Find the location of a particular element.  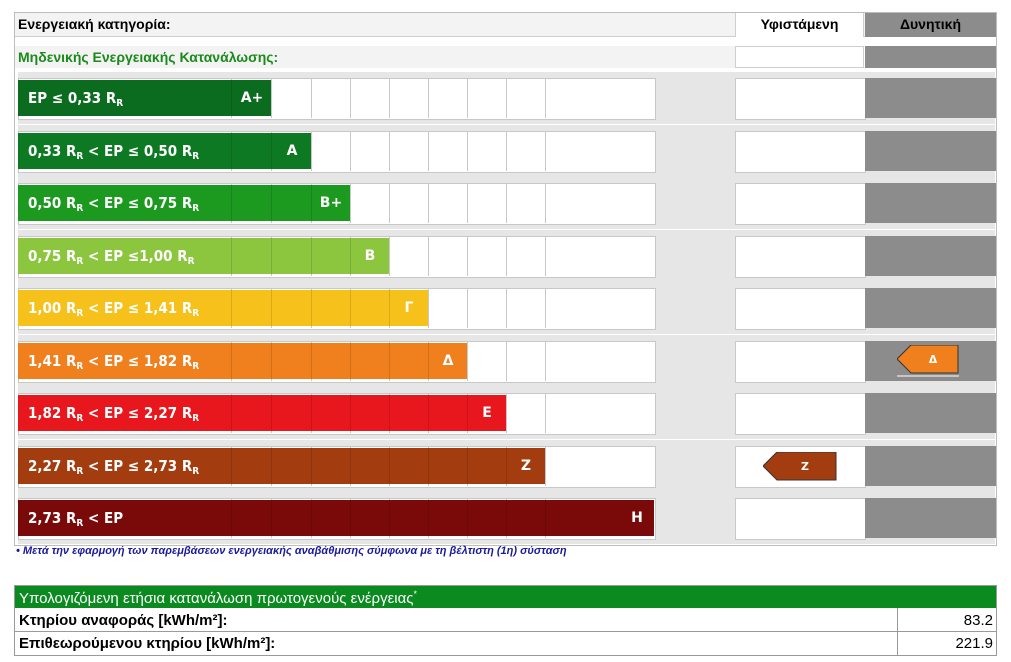

energy-class-letter: A is located at coordinates (292, 151).